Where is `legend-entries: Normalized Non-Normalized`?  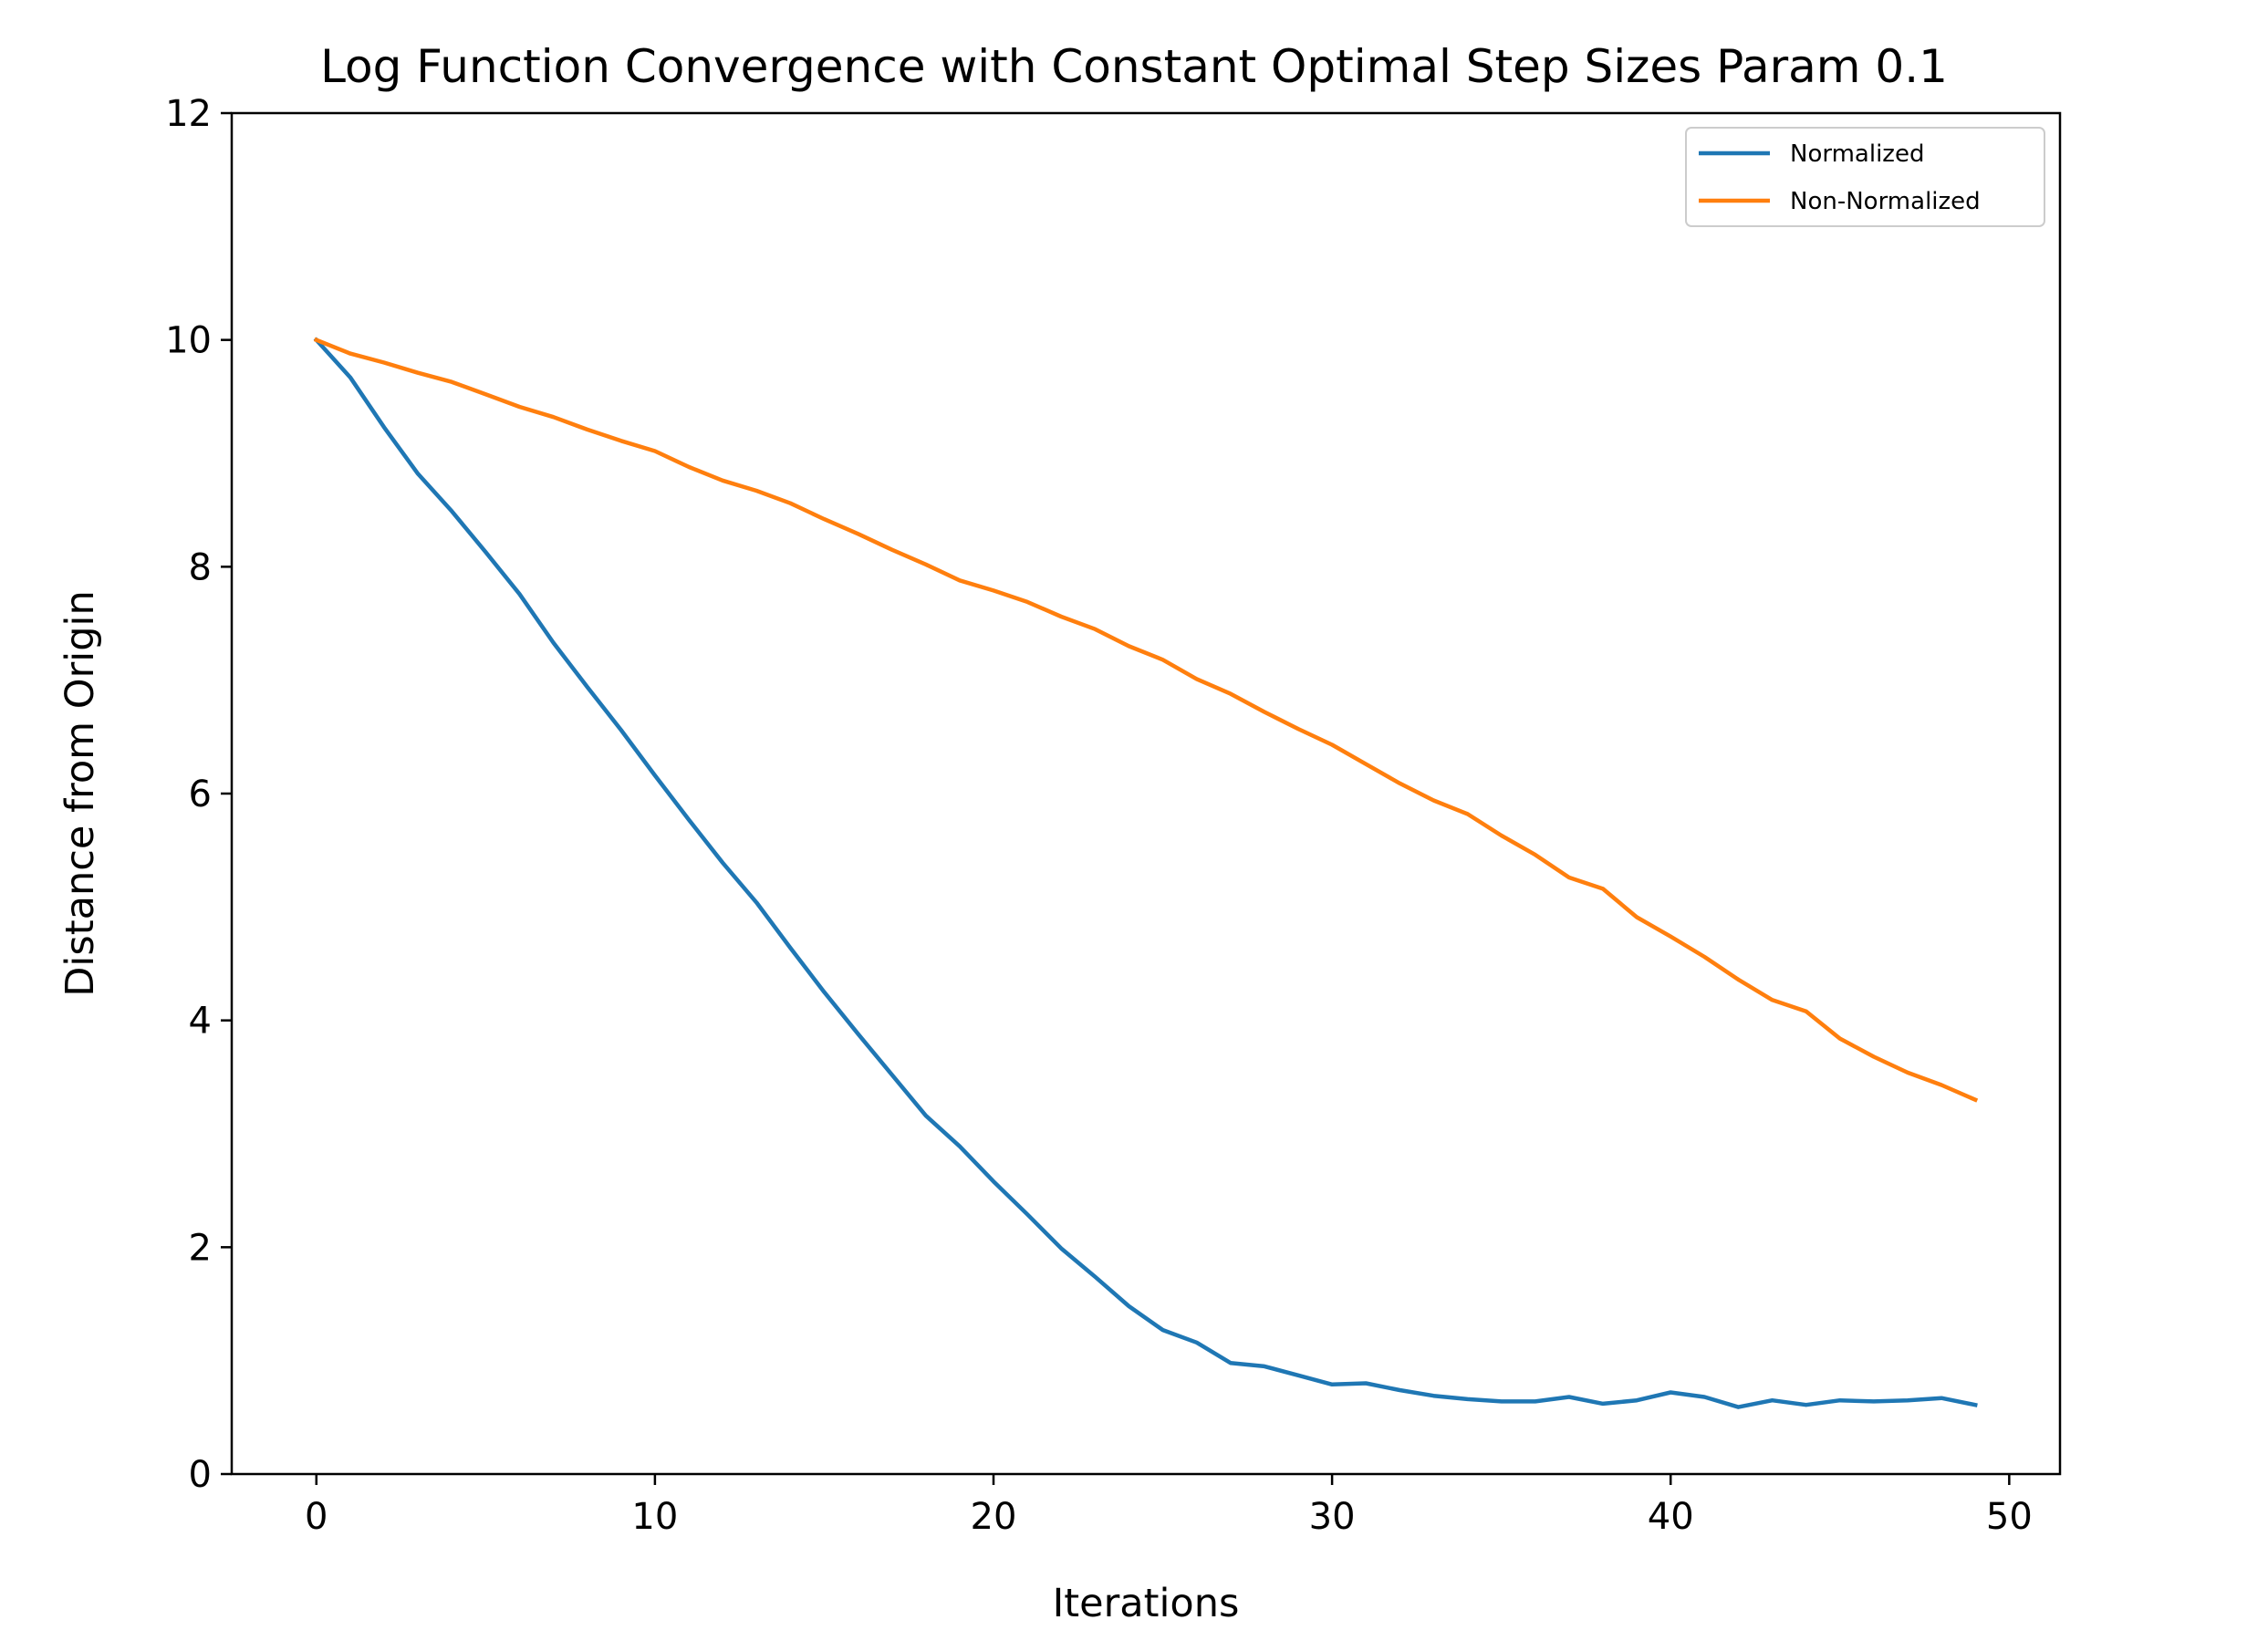 legend-entries: Normalized Non-Normalized is located at coordinates (1840, 177).